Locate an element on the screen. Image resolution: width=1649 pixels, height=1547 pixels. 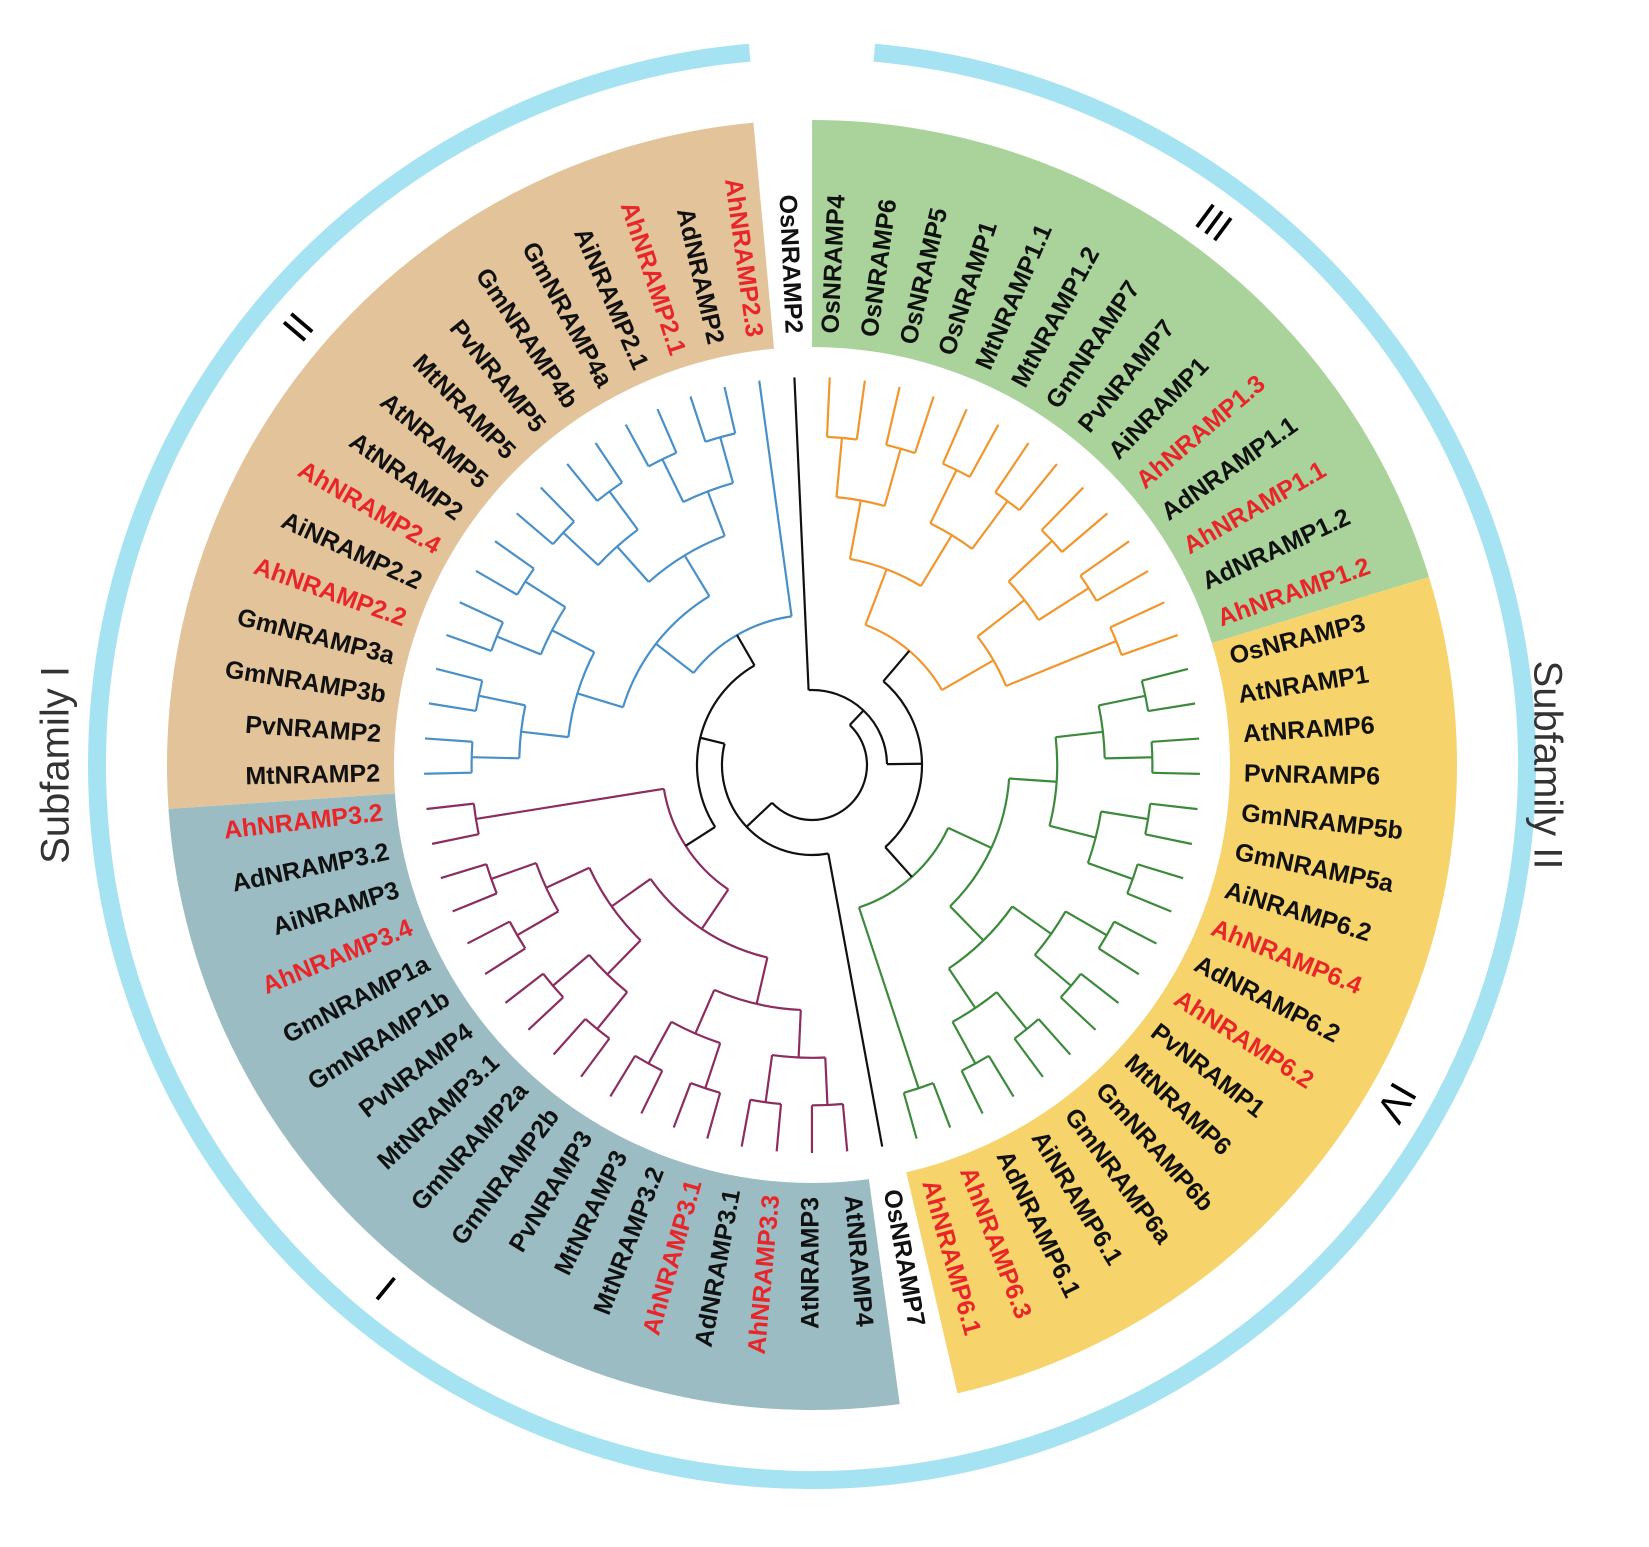
subfamily-label: Subfamily I is located at coordinates (56, 765).